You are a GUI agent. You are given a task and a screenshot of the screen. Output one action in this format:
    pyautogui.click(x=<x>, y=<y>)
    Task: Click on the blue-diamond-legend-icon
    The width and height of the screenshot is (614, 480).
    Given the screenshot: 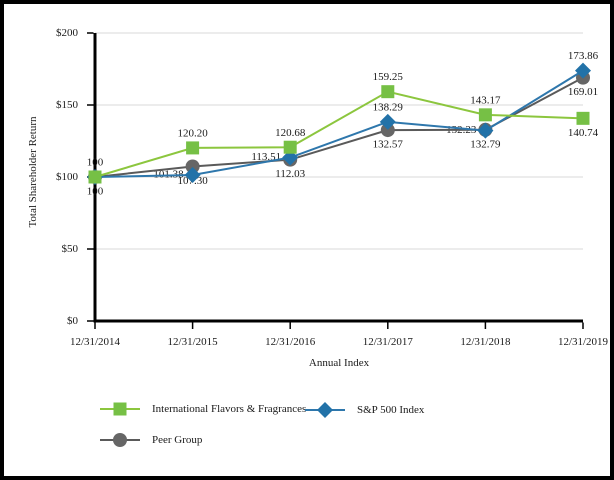 What is the action you would take?
    pyautogui.click(x=325, y=410)
    